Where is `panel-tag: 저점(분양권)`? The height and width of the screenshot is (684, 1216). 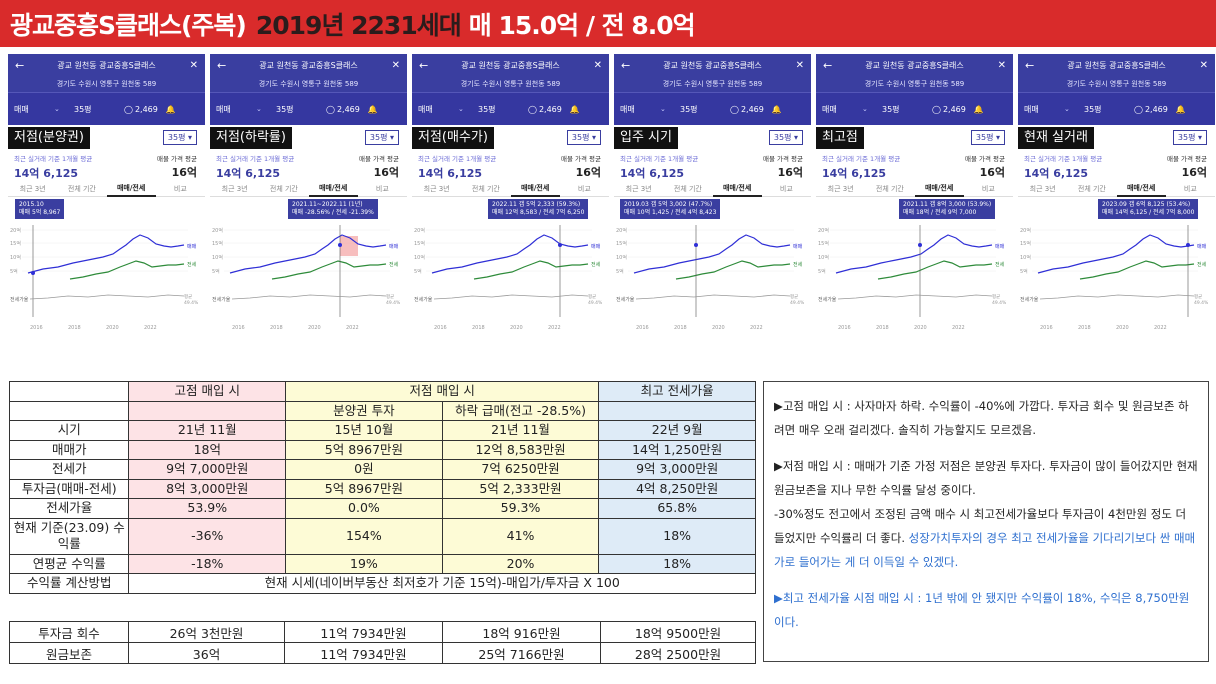
panel-tag: 저점(분양권) is located at coordinates (49, 138).